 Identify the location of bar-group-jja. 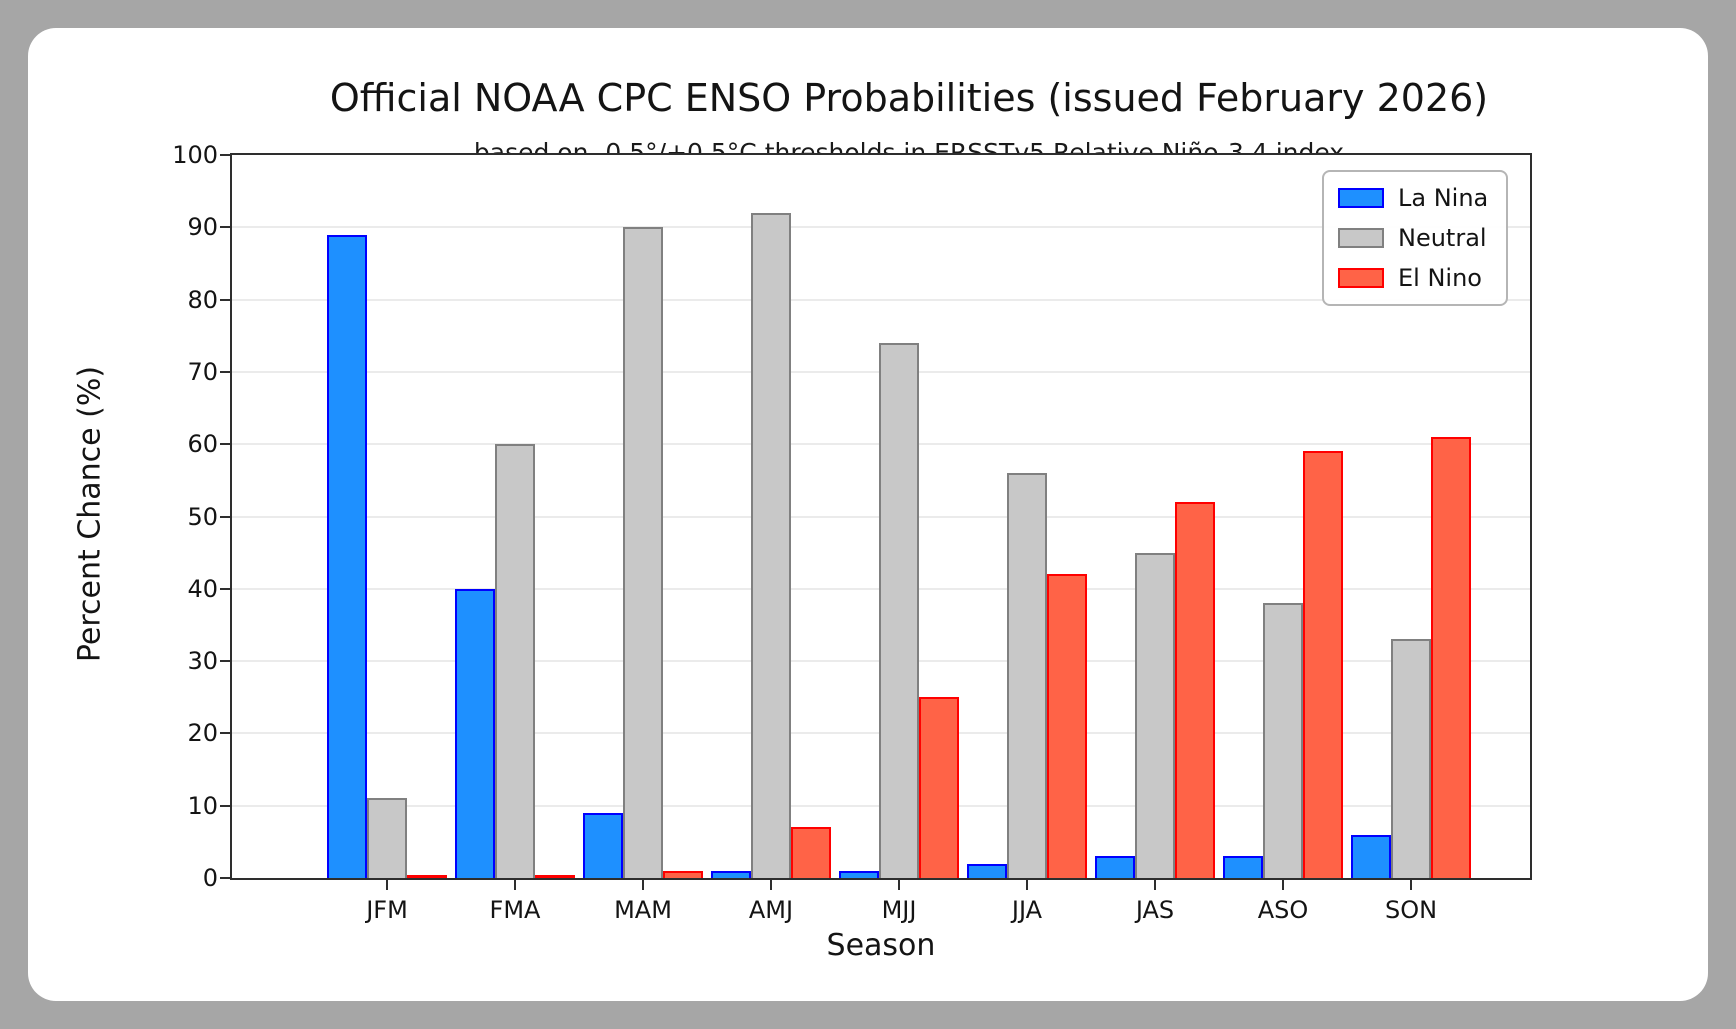
(1027, 516).